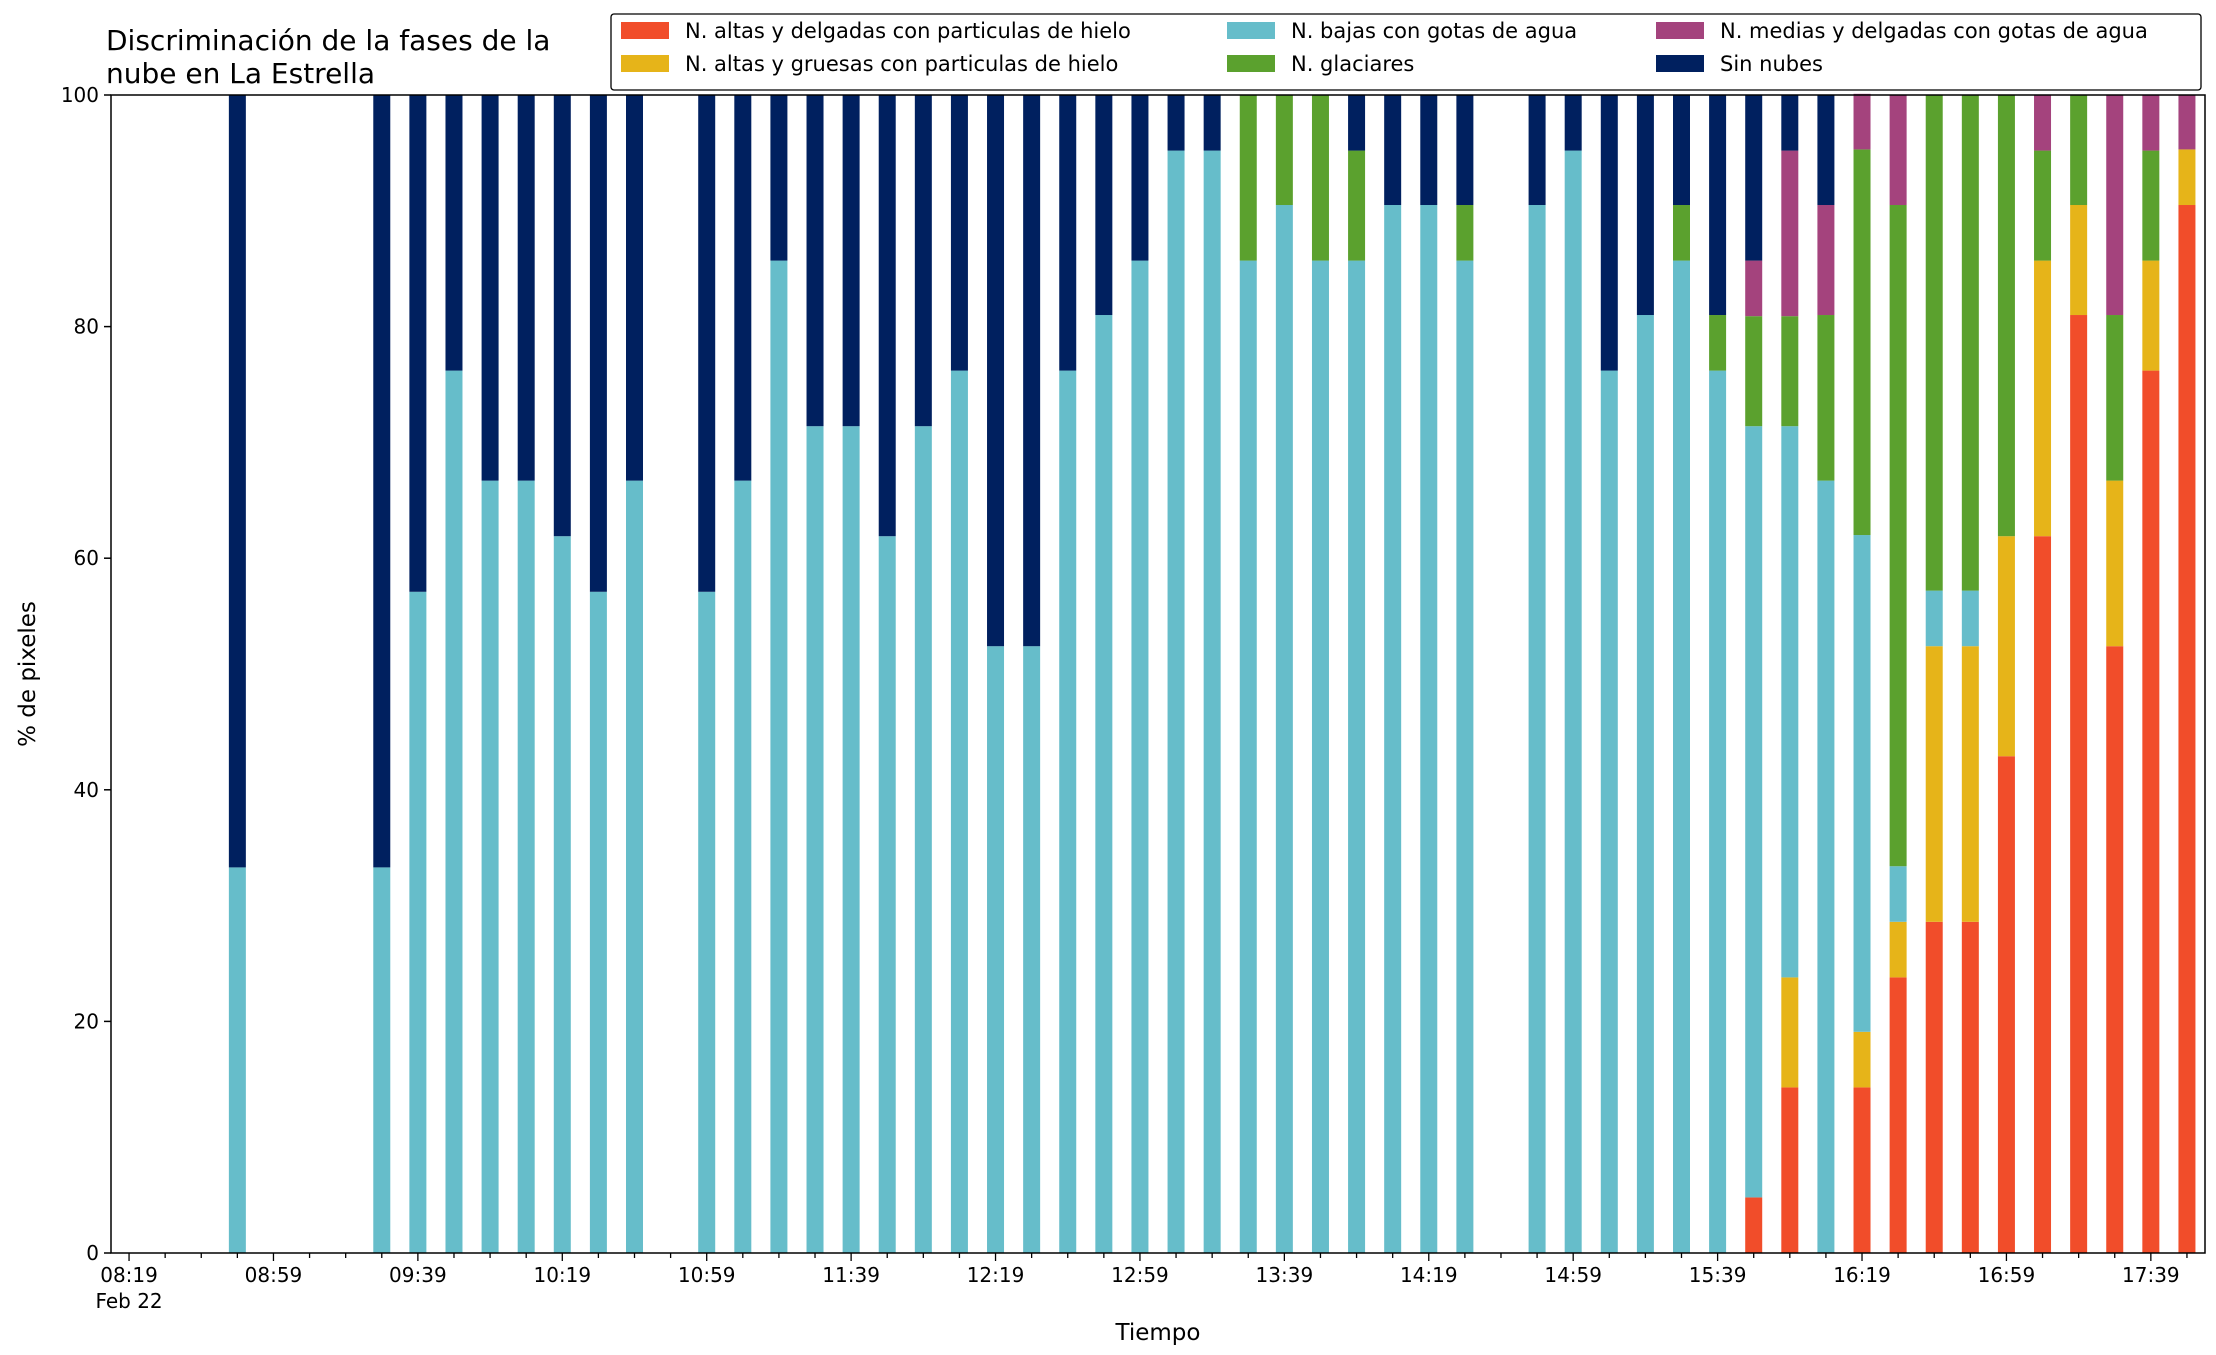 The width and height of the screenshot is (2216, 1355). Describe the element at coordinates (996, 1275) in the screenshot. I see `x-tick-label: 12:19` at that location.